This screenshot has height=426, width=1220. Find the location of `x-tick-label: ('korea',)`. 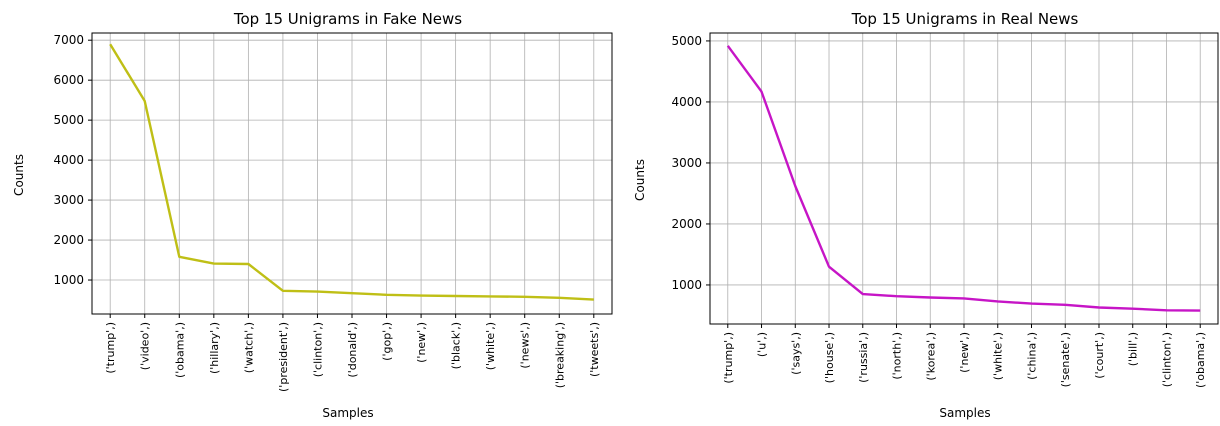

x-tick-label: ('korea',) is located at coordinates (930, 356).